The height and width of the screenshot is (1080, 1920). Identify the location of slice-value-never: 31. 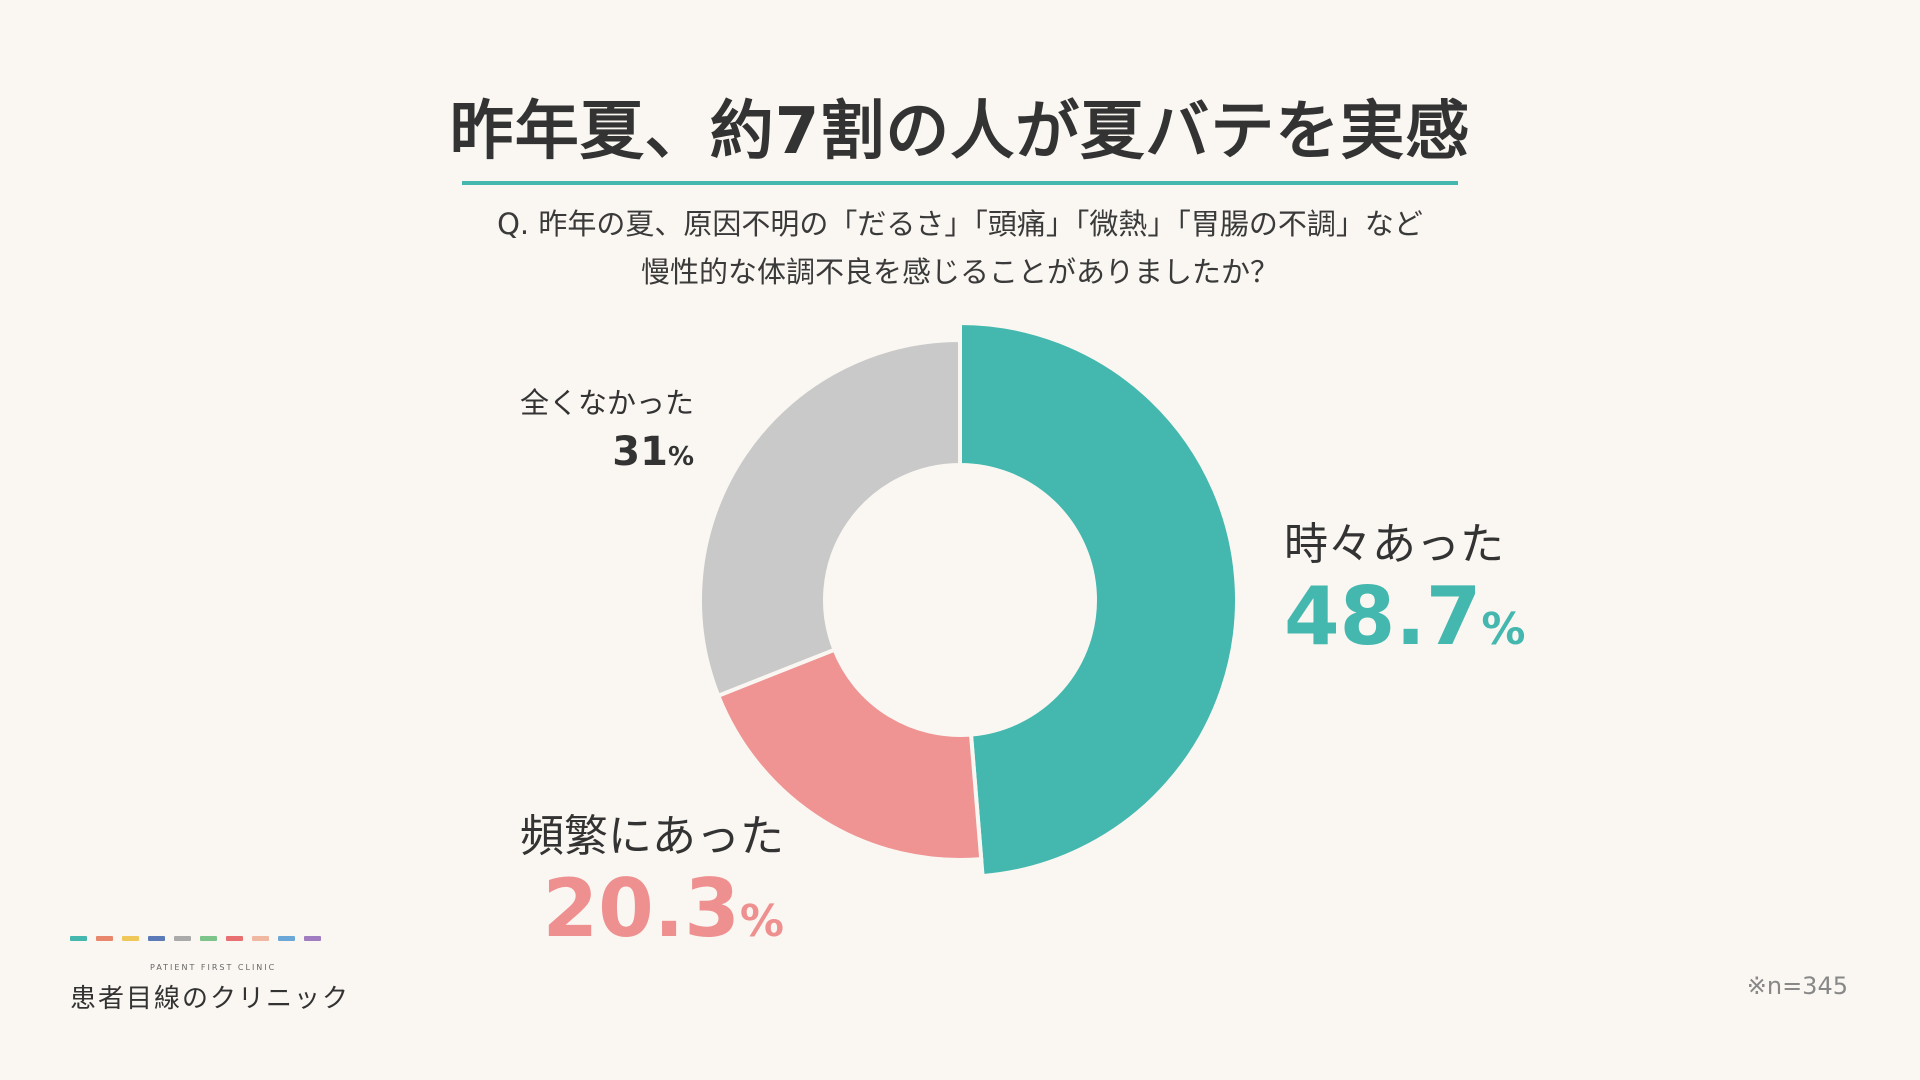
(640, 452).